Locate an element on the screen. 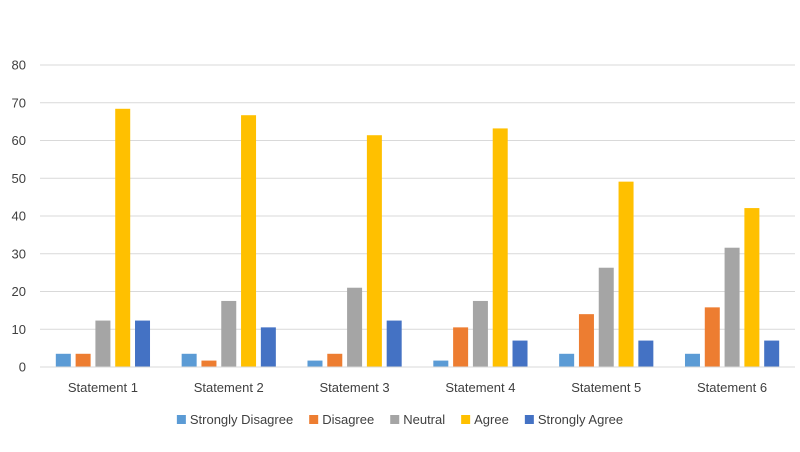  legend-label: Strongly Agree is located at coordinates (580, 419).